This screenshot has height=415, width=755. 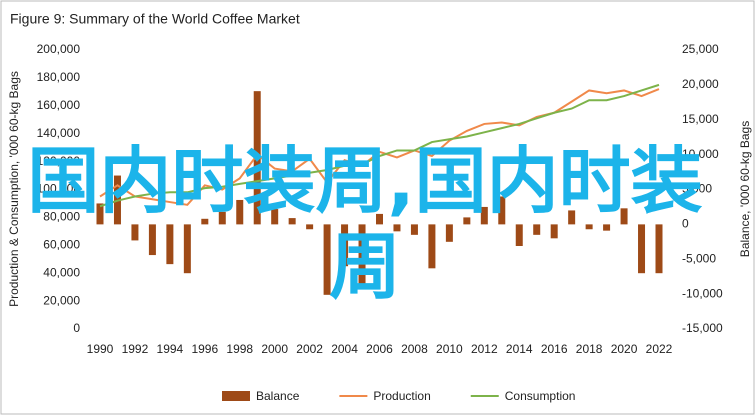 I want to click on x-tick-label: 2014, so click(x=519, y=349).